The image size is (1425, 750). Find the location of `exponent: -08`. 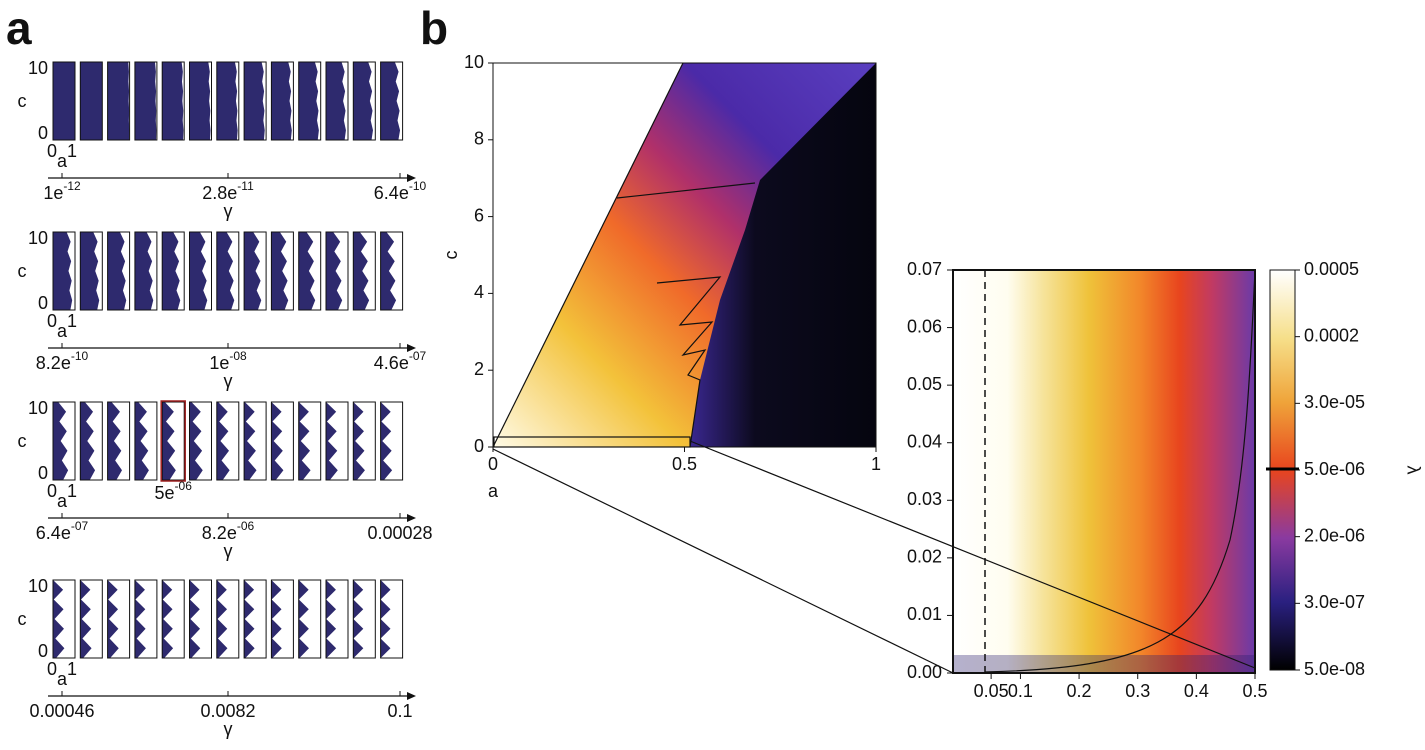

exponent: -08 is located at coordinates (238, 356).